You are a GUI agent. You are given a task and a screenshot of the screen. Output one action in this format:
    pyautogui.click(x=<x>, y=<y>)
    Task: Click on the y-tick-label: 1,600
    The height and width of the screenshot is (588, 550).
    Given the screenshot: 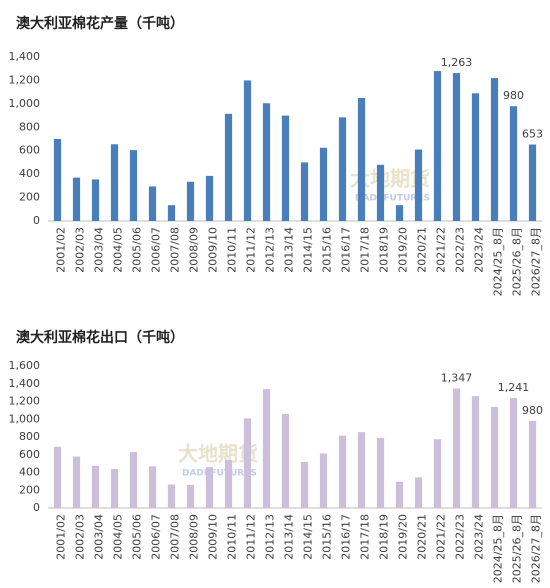 What is the action you would take?
    pyautogui.click(x=25, y=365)
    